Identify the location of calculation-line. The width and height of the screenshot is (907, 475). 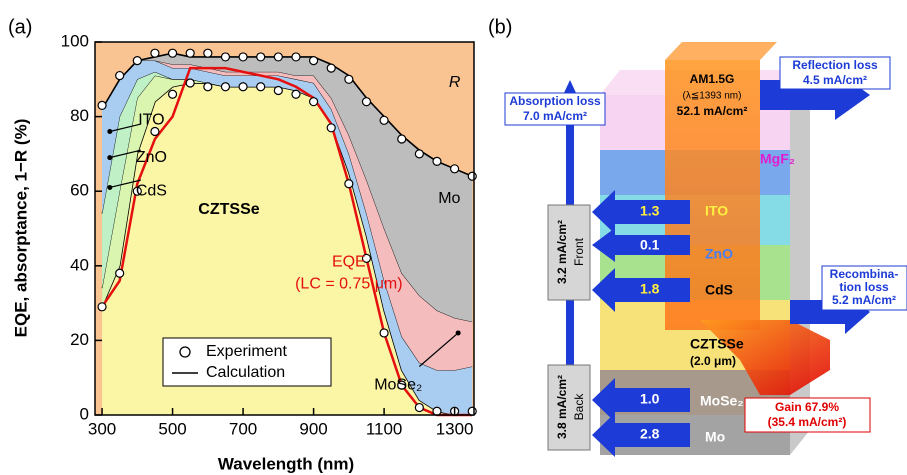
(287, 115).